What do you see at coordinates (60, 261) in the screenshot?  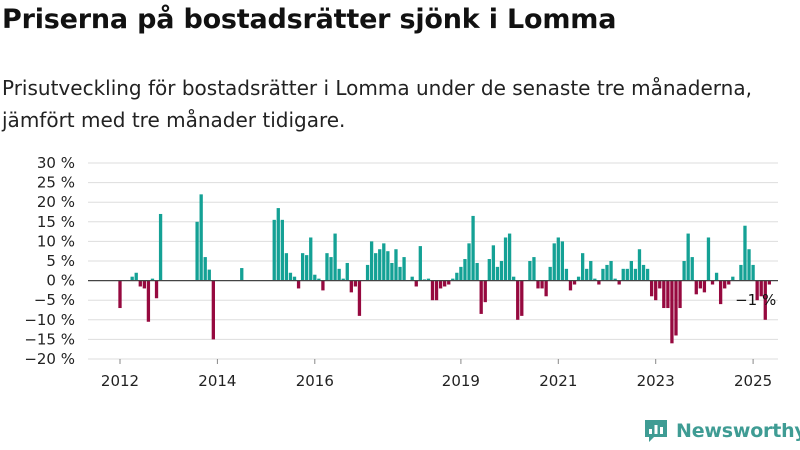 I see `y-tick-label: 5 %` at bounding box center [60, 261].